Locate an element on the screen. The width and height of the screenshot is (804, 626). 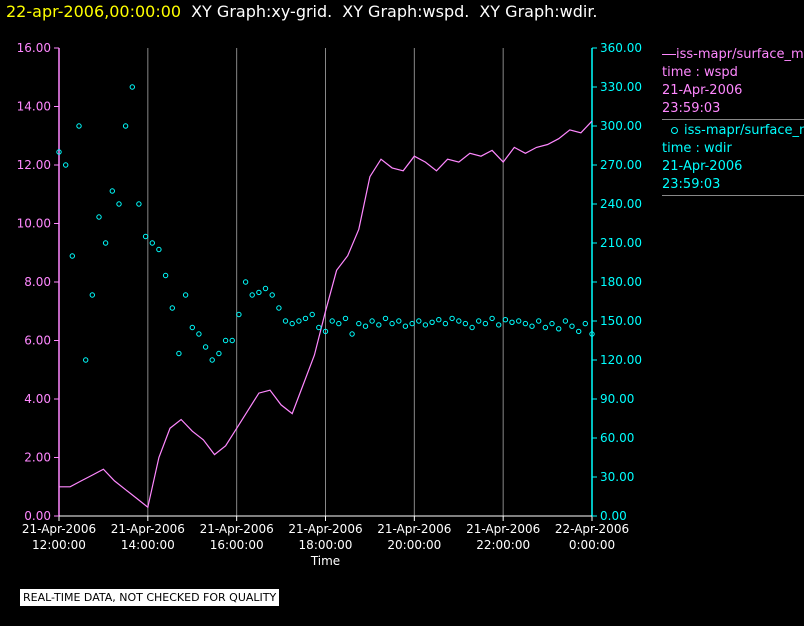
left-tick-label: 4.00 is located at coordinates (37, 399).